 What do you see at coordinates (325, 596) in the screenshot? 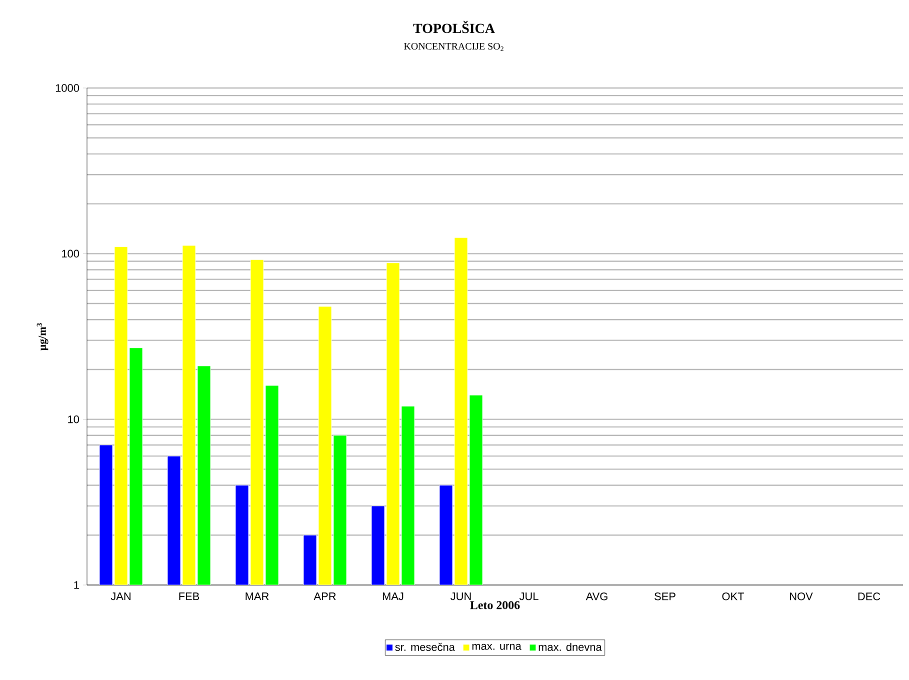
I see `x-tick-label: APR` at bounding box center [325, 596].